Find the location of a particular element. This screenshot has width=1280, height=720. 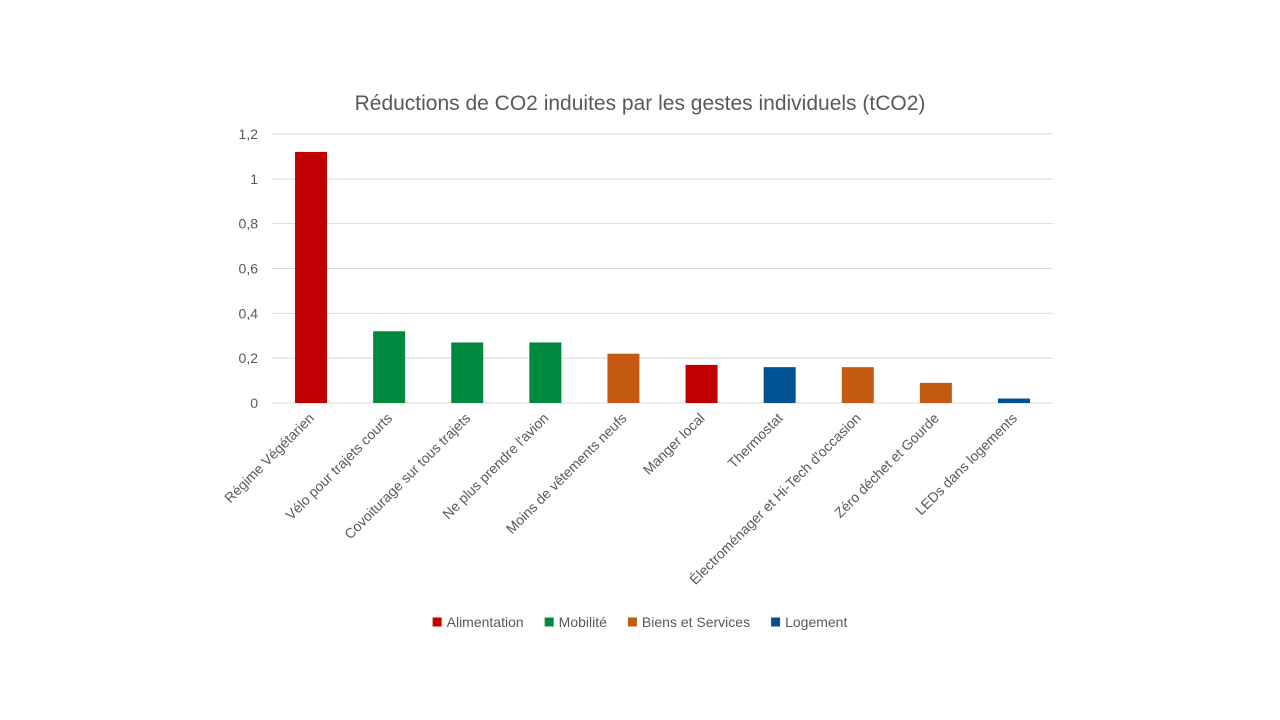

x-tick-label: Covoiturage sur tous trajets is located at coordinates (407, 476).